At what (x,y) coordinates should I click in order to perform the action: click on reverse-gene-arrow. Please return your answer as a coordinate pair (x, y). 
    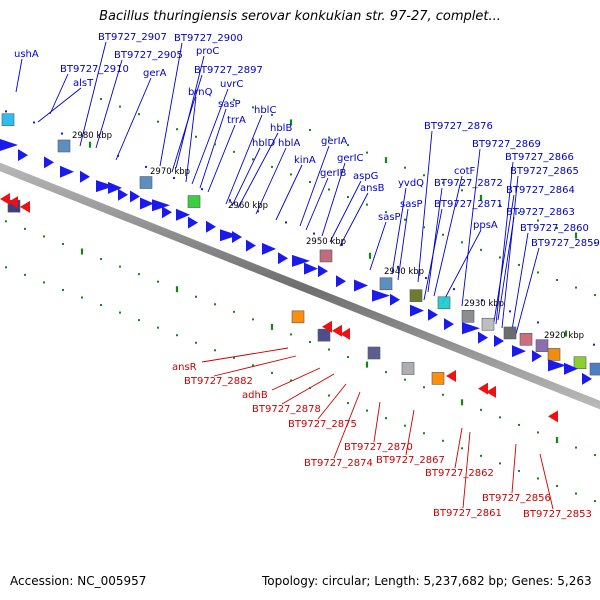
    Looking at the image, I should click on (5, 198).